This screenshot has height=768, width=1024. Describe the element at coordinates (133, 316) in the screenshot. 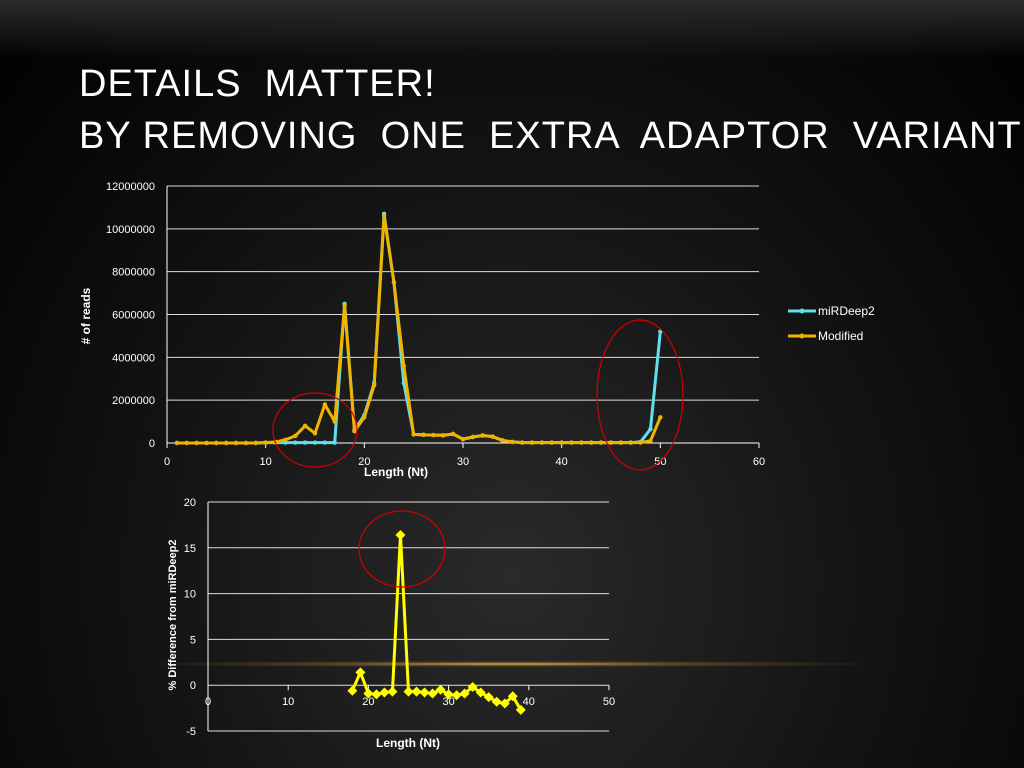

I see `y-tick-label: 6000000` at that location.